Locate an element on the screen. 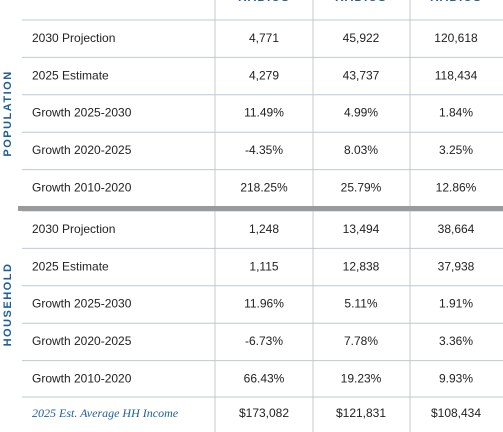 The image size is (503, 432). cell-value: 37,938 is located at coordinates (456, 266).